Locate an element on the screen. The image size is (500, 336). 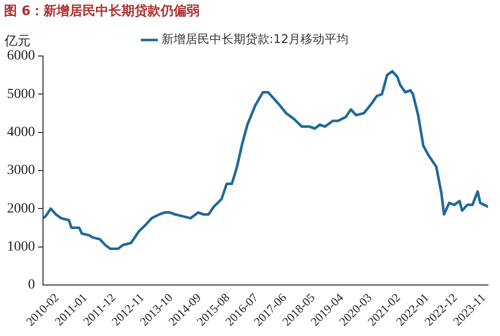
chart-title: 图 6：新增居民中长期贷款仍偏弱 is located at coordinates (102, 11).